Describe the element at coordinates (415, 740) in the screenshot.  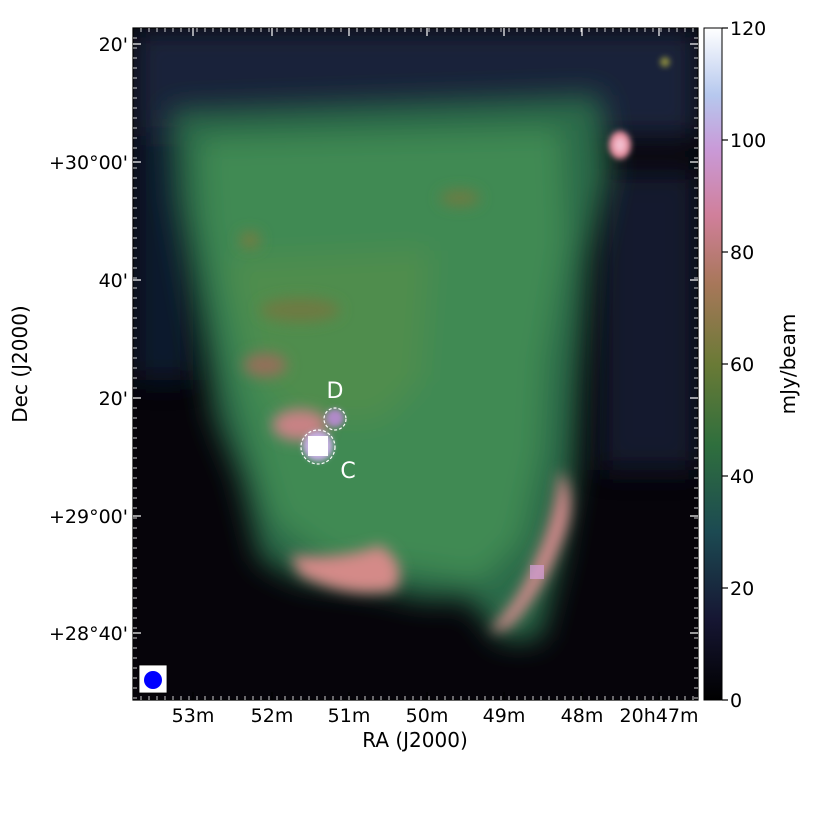
I see `x-axis-label: RA (J2000)` at that location.